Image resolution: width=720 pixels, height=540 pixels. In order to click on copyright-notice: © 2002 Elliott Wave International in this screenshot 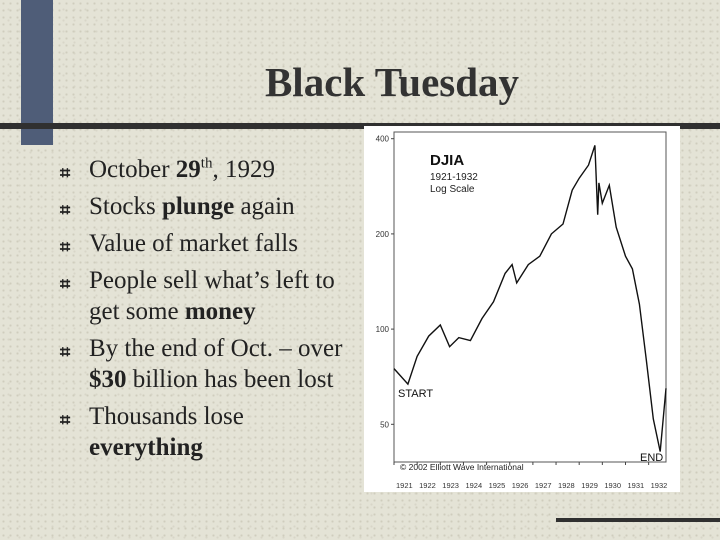, I will do `click(462, 467)`.